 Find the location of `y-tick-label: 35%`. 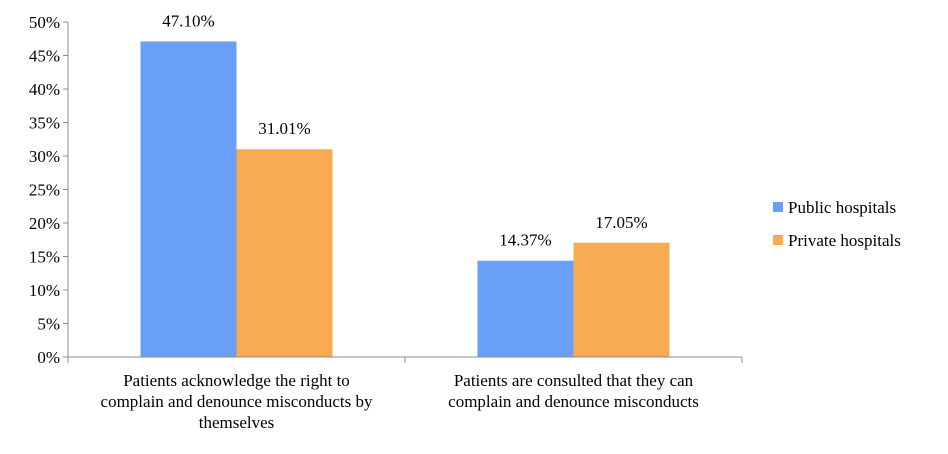

y-tick-label: 35% is located at coordinates (44, 123).